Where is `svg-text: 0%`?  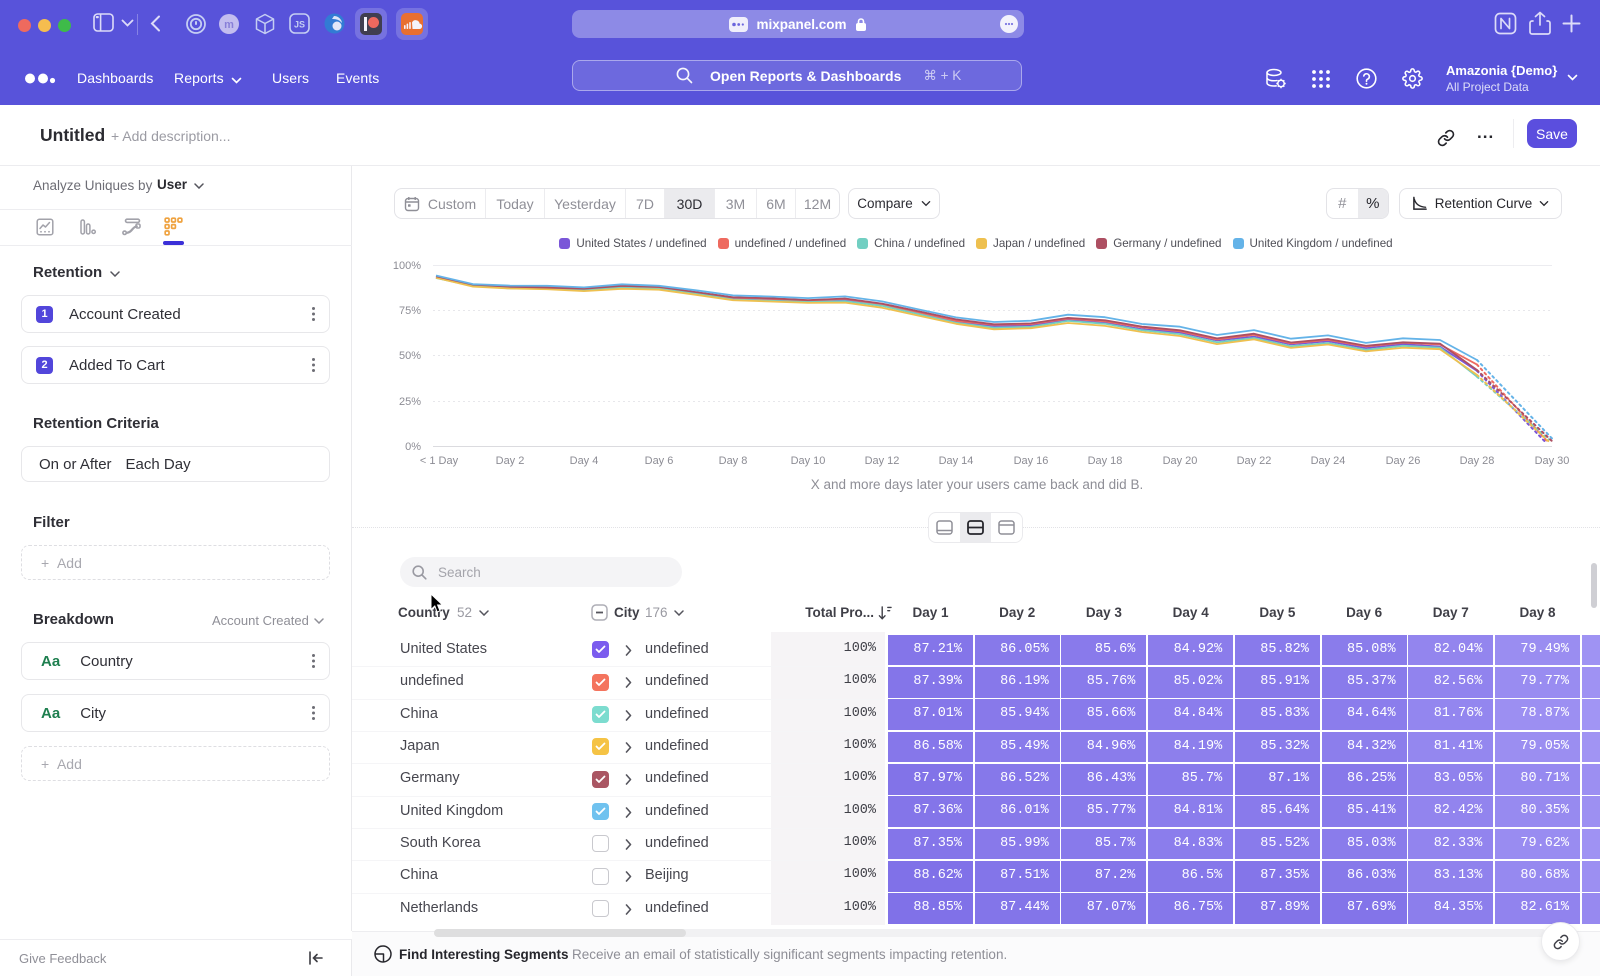 svg-text: 0% is located at coordinates (413, 447).